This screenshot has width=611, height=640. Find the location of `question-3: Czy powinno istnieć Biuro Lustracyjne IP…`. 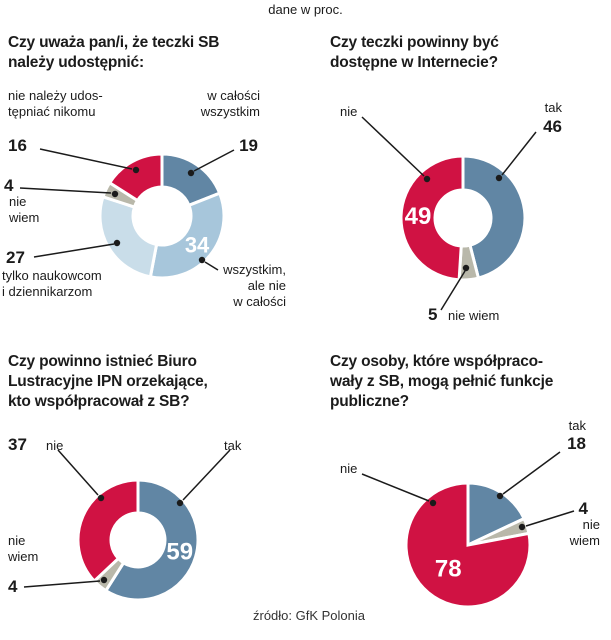

question-3: Czy powinno istnieć Biuro Lustracyjne IP… is located at coordinates (108, 382).